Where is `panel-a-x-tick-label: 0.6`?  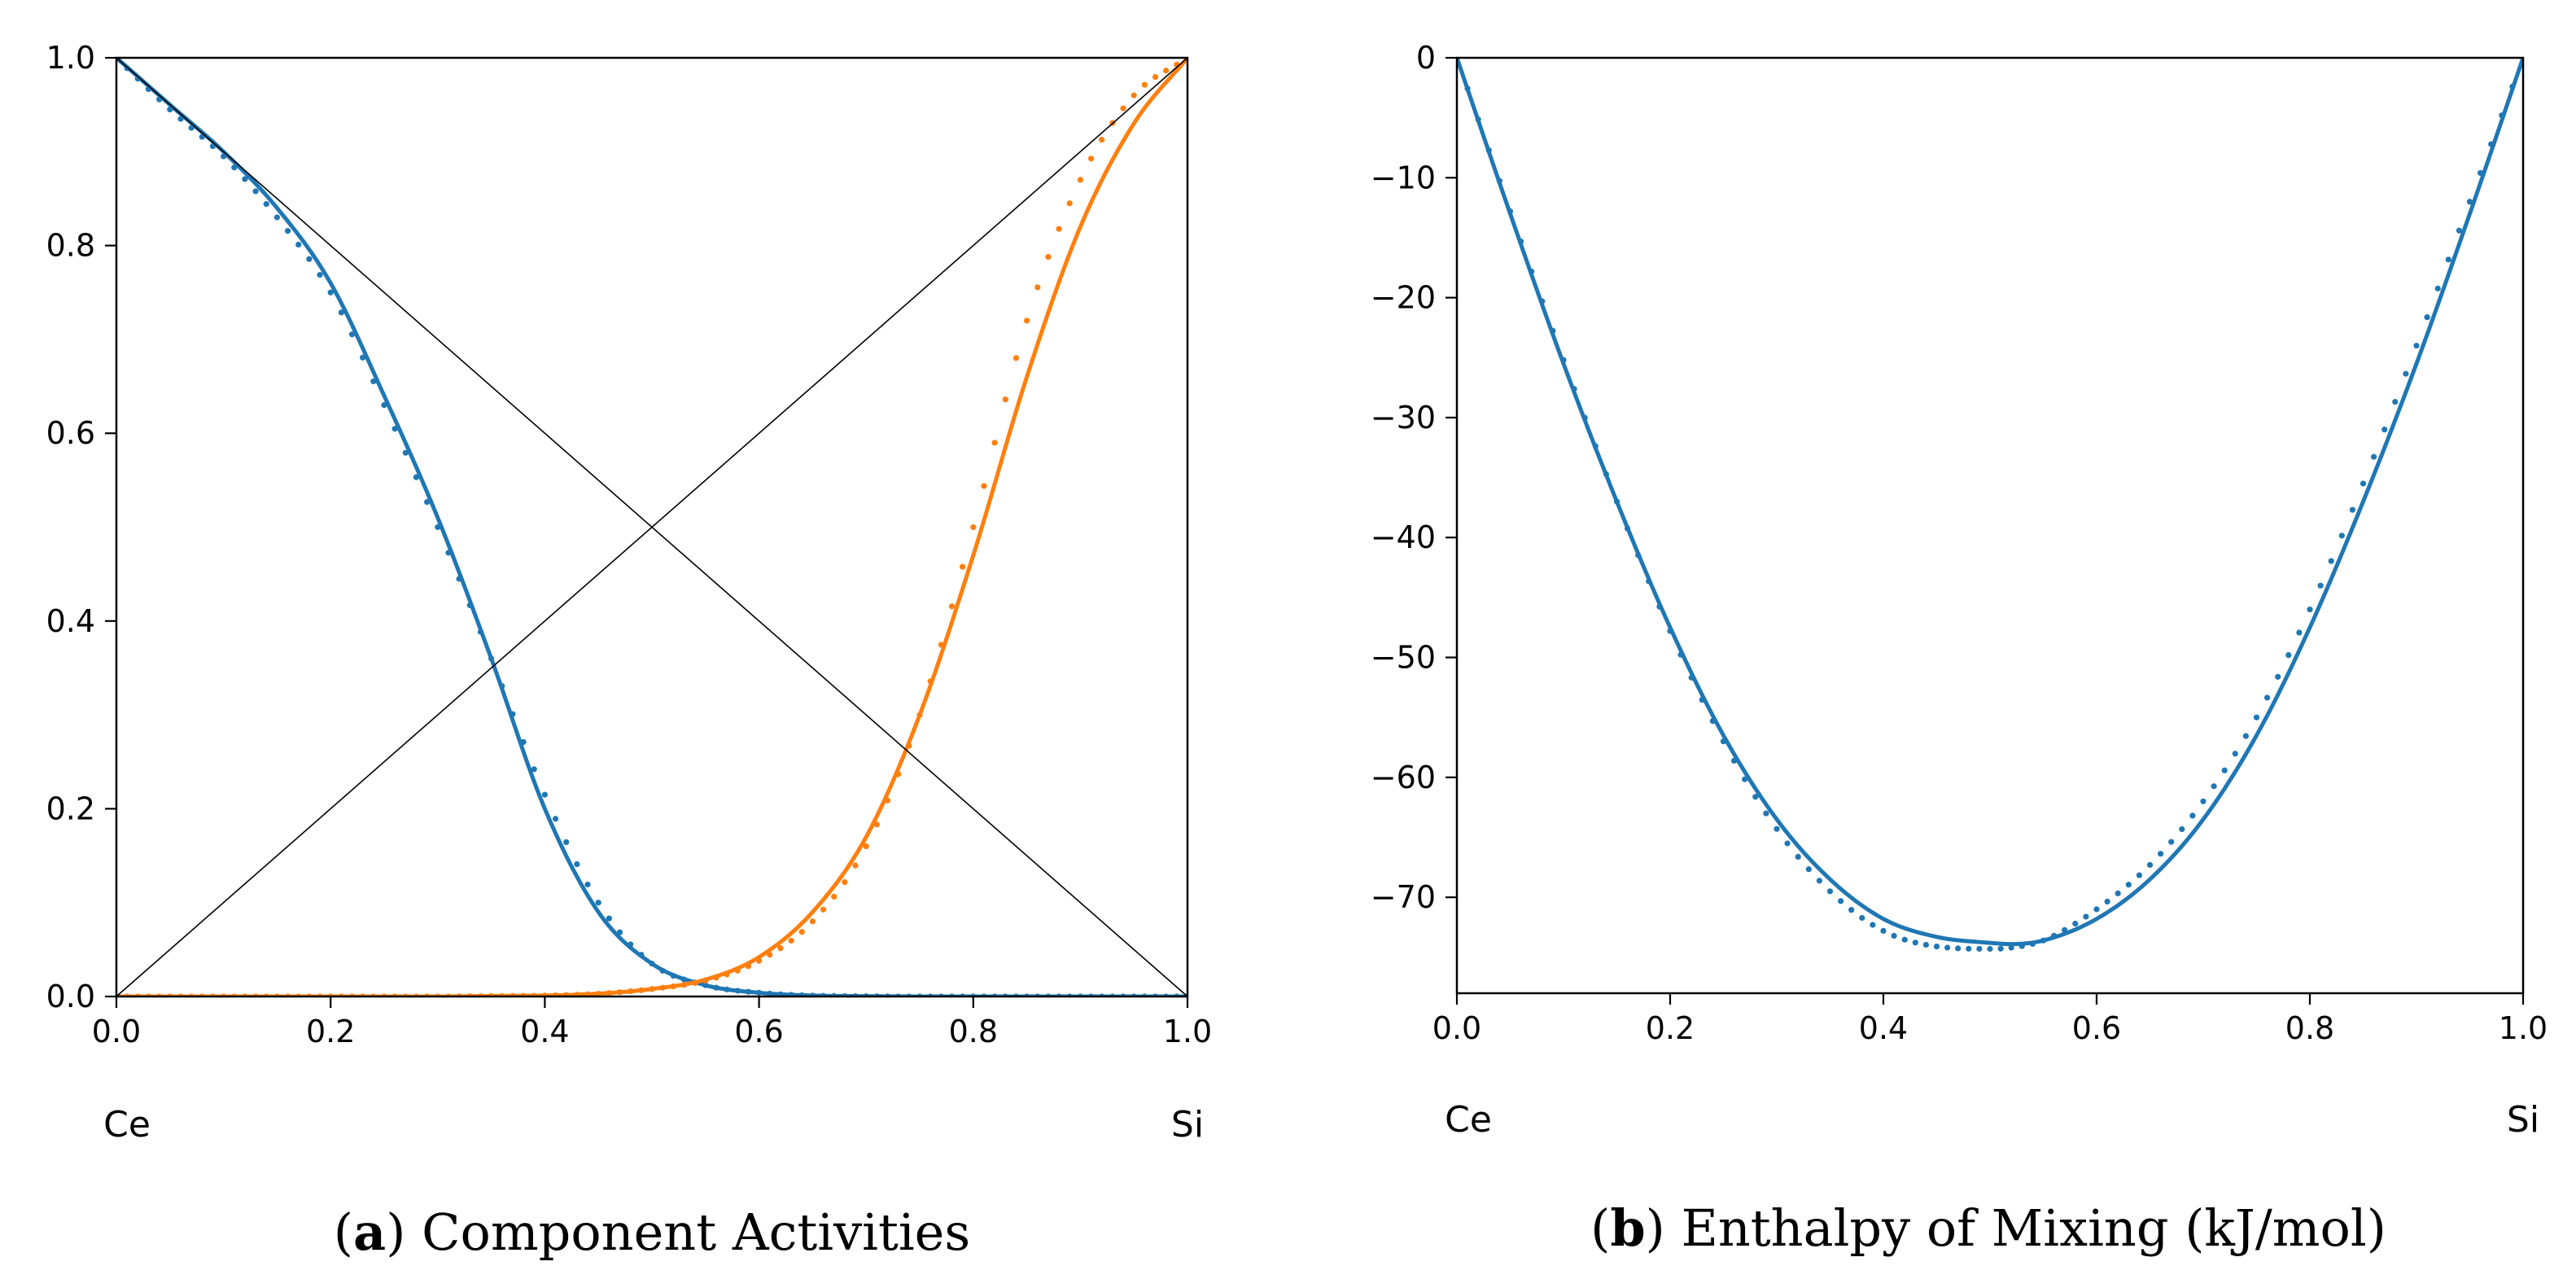
panel-a-x-tick-label: 0.6 is located at coordinates (758, 1031).